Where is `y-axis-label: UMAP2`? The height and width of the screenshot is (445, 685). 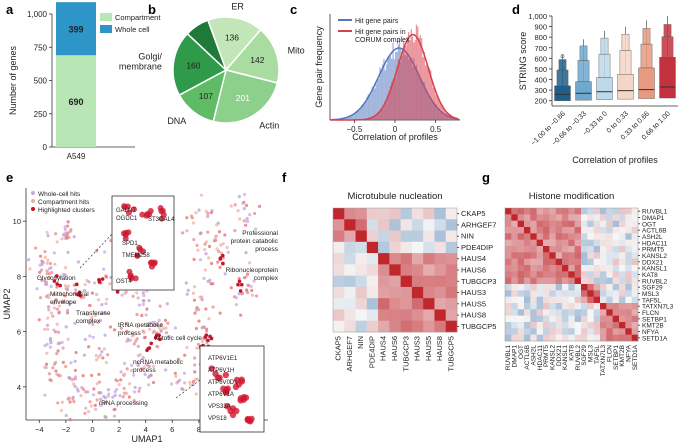 y-axis-label: UMAP2 is located at coordinates (7, 303).